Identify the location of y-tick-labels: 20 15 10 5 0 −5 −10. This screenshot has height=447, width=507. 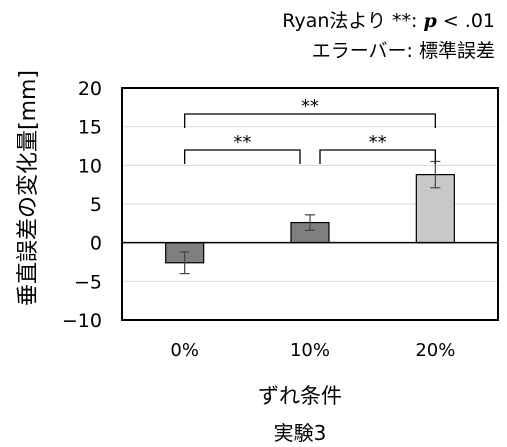
(82, 205).